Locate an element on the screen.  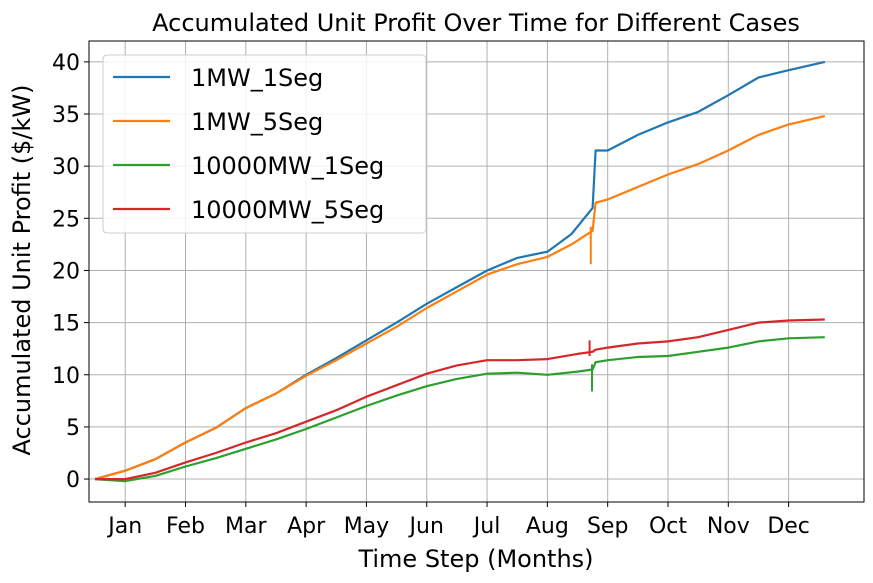
x-tick-label: Jun is located at coordinates (426, 526).